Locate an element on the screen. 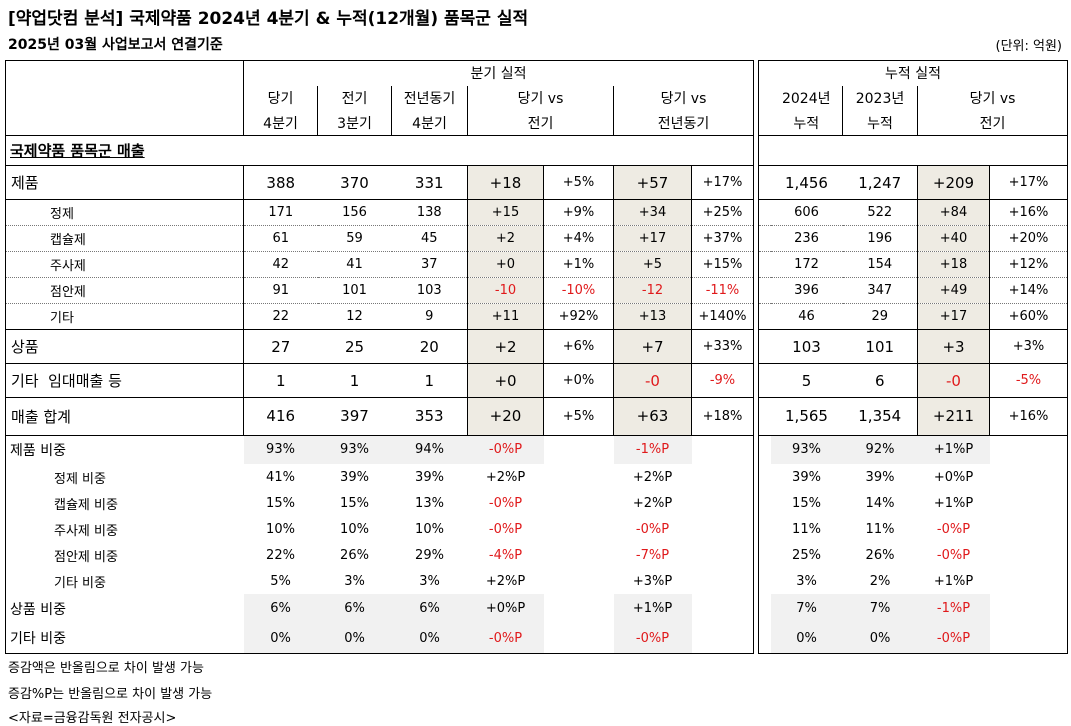 This screenshot has height=726, width=1071. unit-label: (단위: 억원) is located at coordinates (1029, 46).